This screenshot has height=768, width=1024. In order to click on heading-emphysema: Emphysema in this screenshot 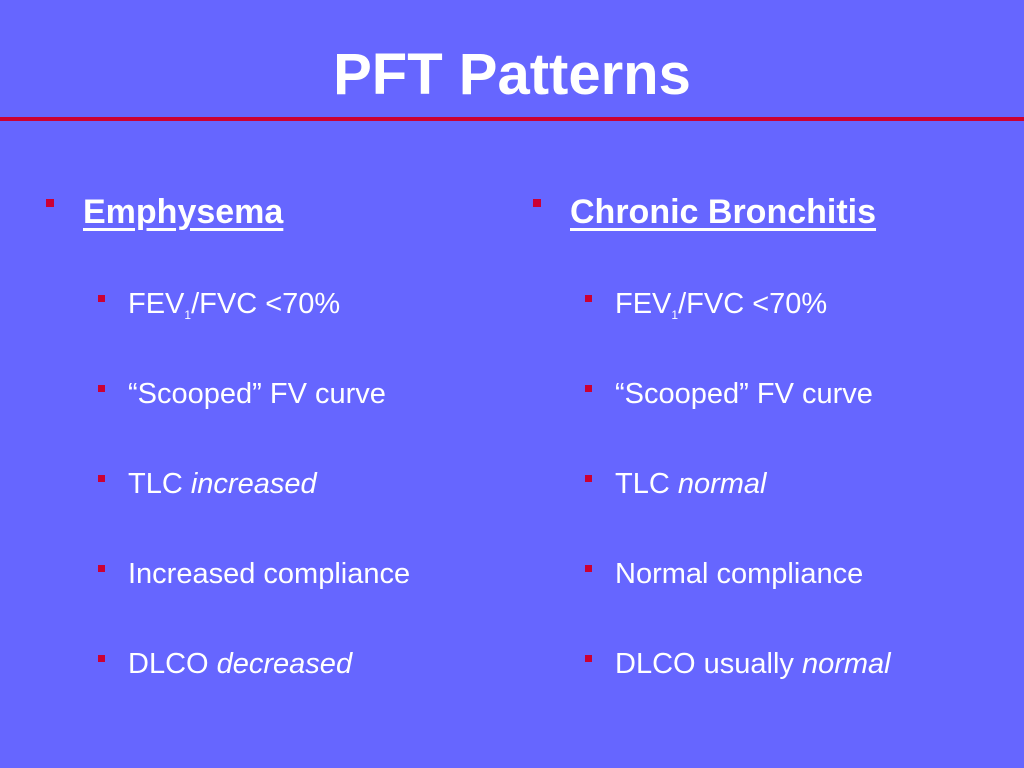, I will do `click(183, 212)`.